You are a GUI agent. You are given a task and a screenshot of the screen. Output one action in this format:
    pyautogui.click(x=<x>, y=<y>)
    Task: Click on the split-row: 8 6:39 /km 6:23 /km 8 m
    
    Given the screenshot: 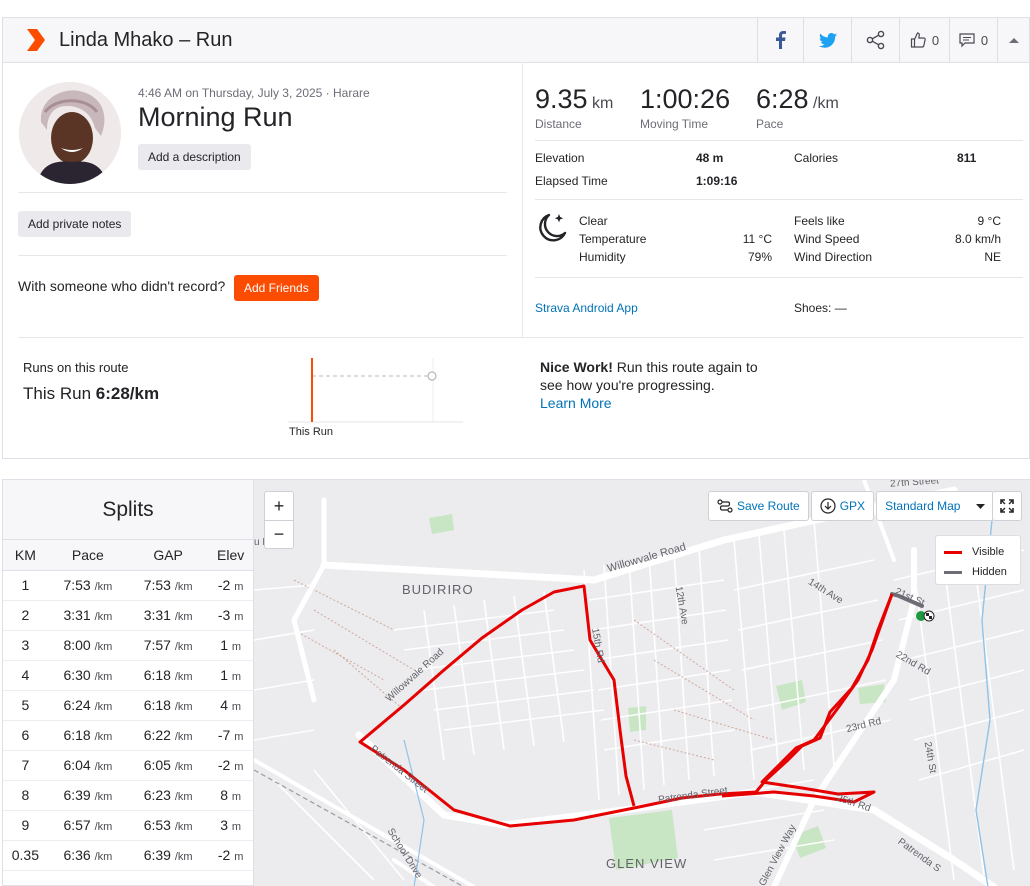 What is the action you would take?
    pyautogui.click(x=128, y=795)
    